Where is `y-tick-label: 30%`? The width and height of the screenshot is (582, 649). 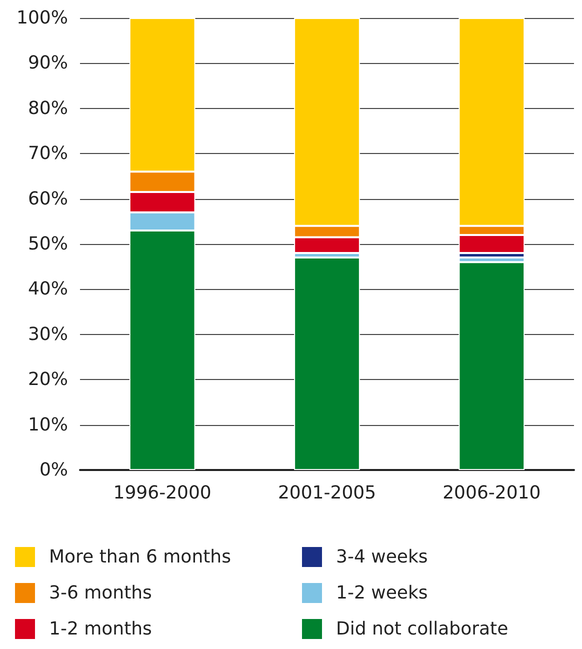 y-tick-label: 30% is located at coordinates (48, 334).